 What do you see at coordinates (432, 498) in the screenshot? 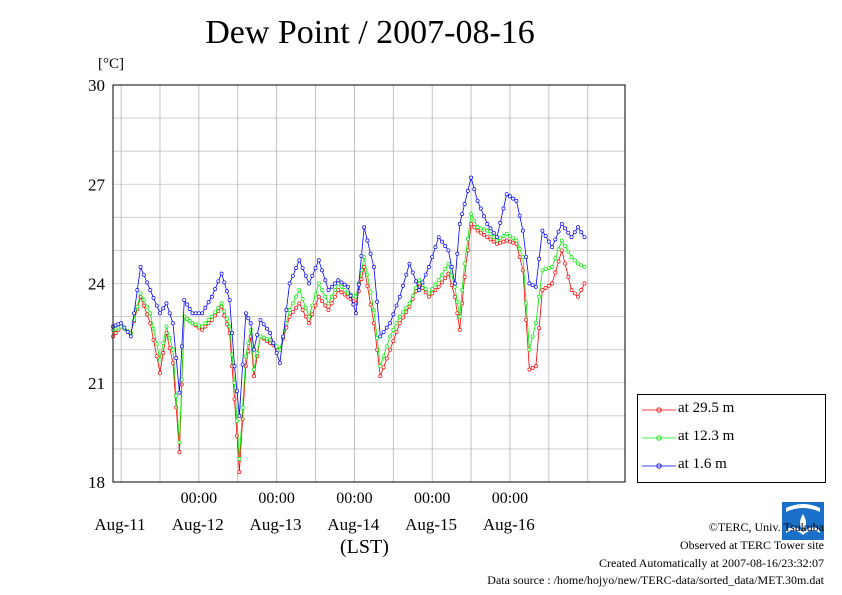
I see `x-tick-label: 00:00` at bounding box center [432, 498].